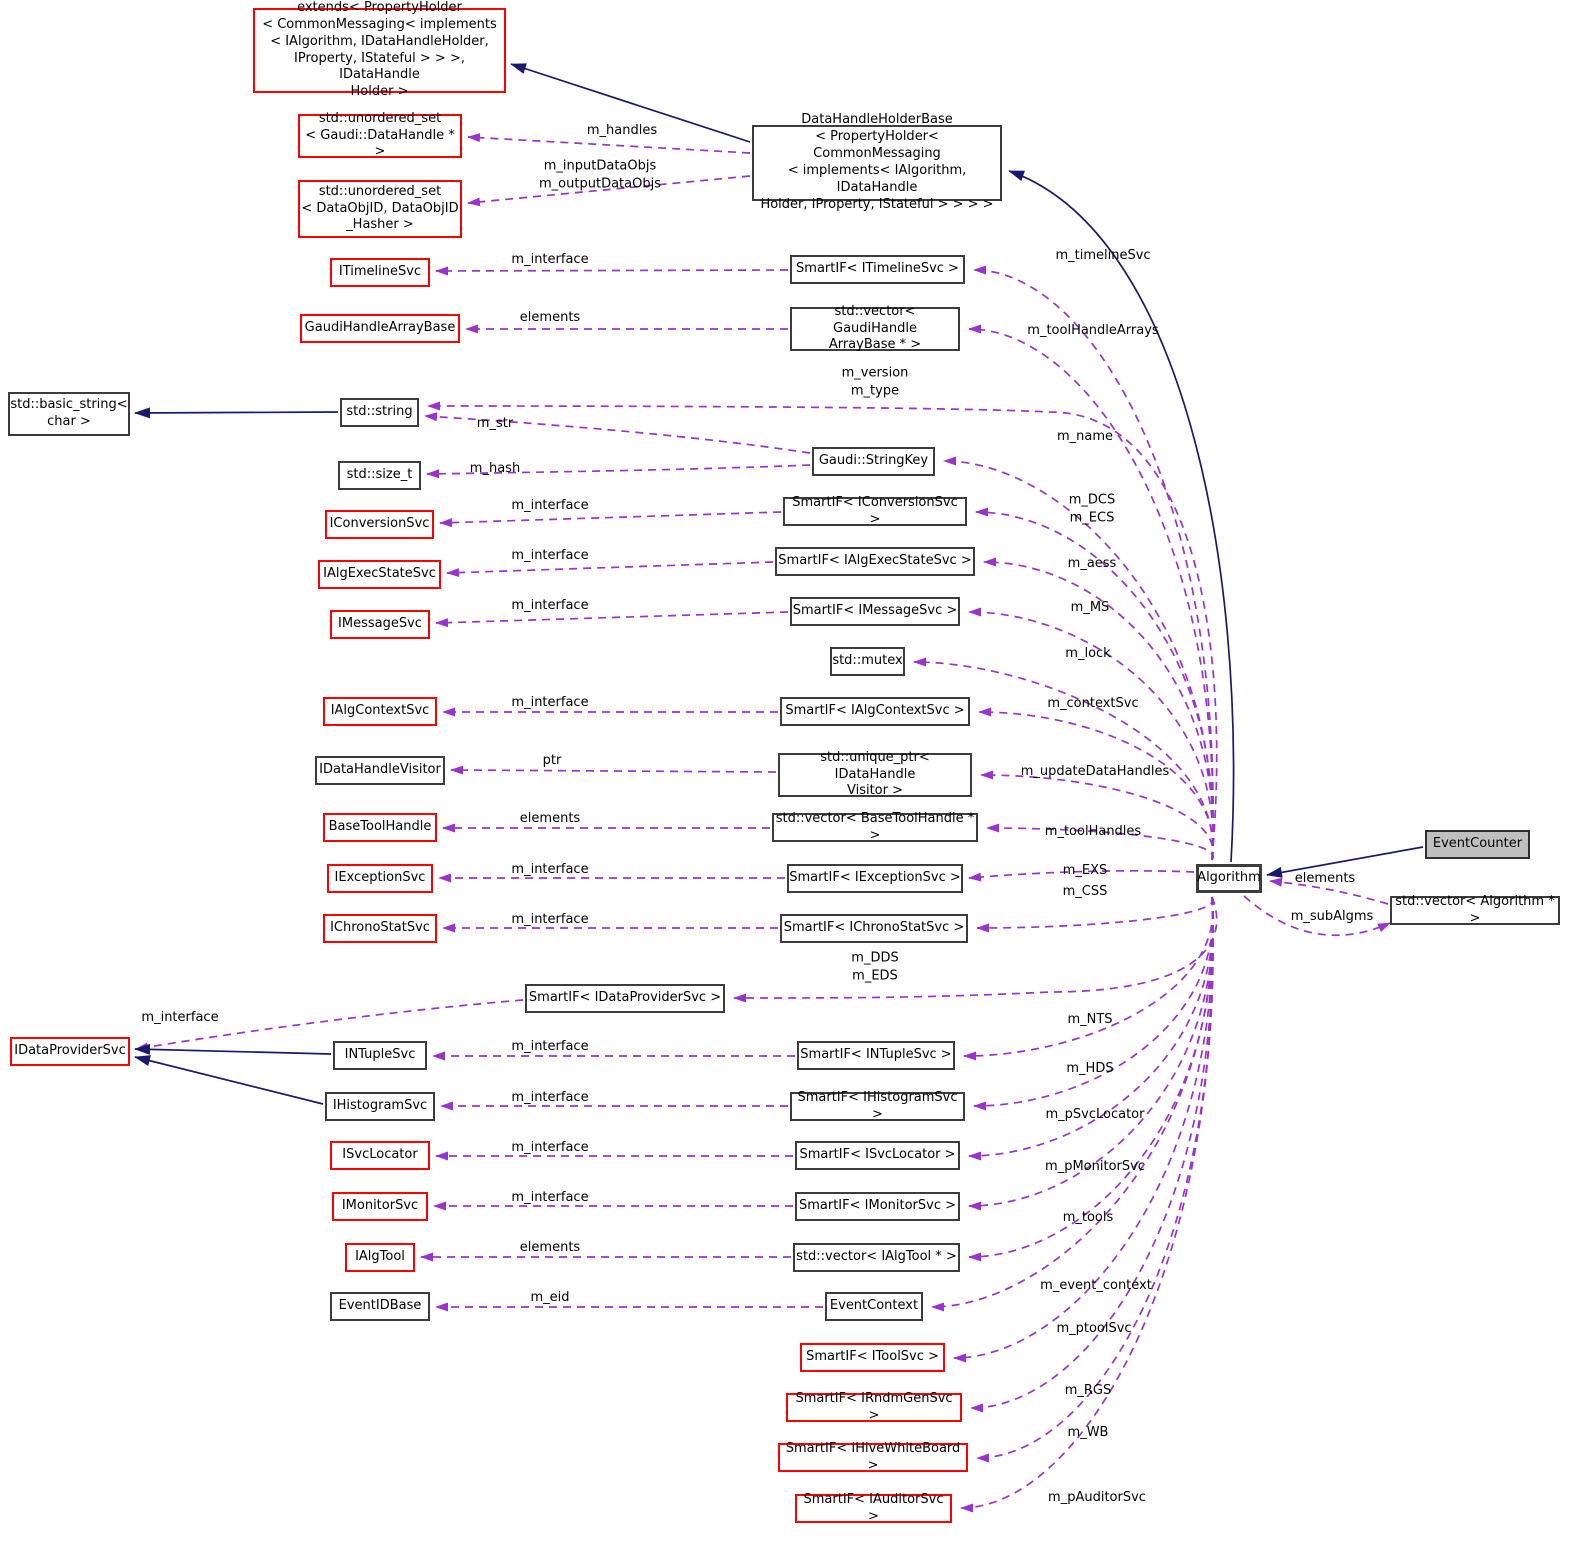  Describe the element at coordinates (876, 1257) in the screenshot. I see `node-vec-algtool: std::vector< IAlgTool * >` at that location.